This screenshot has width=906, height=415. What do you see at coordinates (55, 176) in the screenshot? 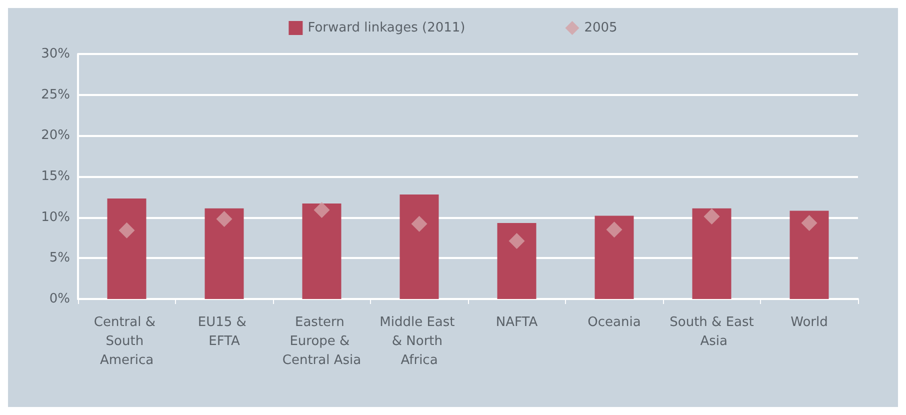
I see `y-tick-label: 15%` at bounding box center [55, 176].